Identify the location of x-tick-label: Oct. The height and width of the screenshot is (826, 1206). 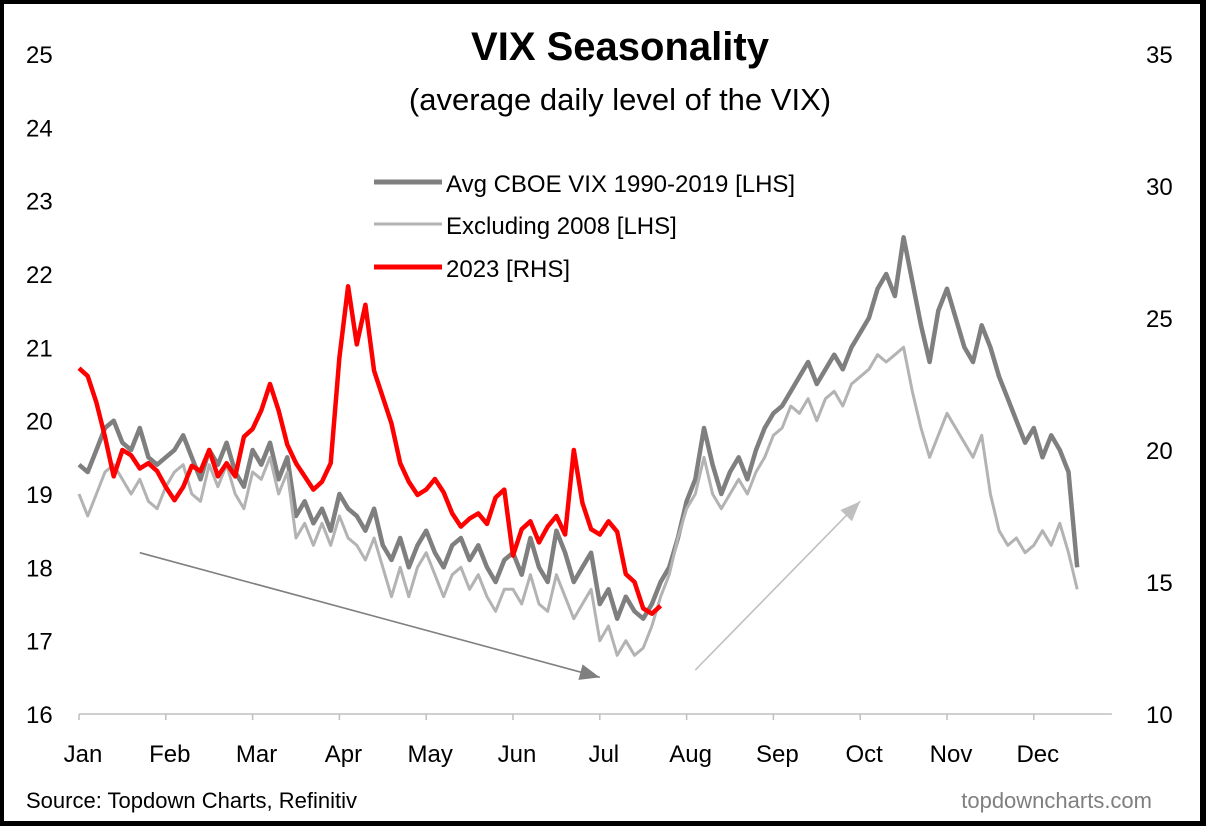
(865, 754).